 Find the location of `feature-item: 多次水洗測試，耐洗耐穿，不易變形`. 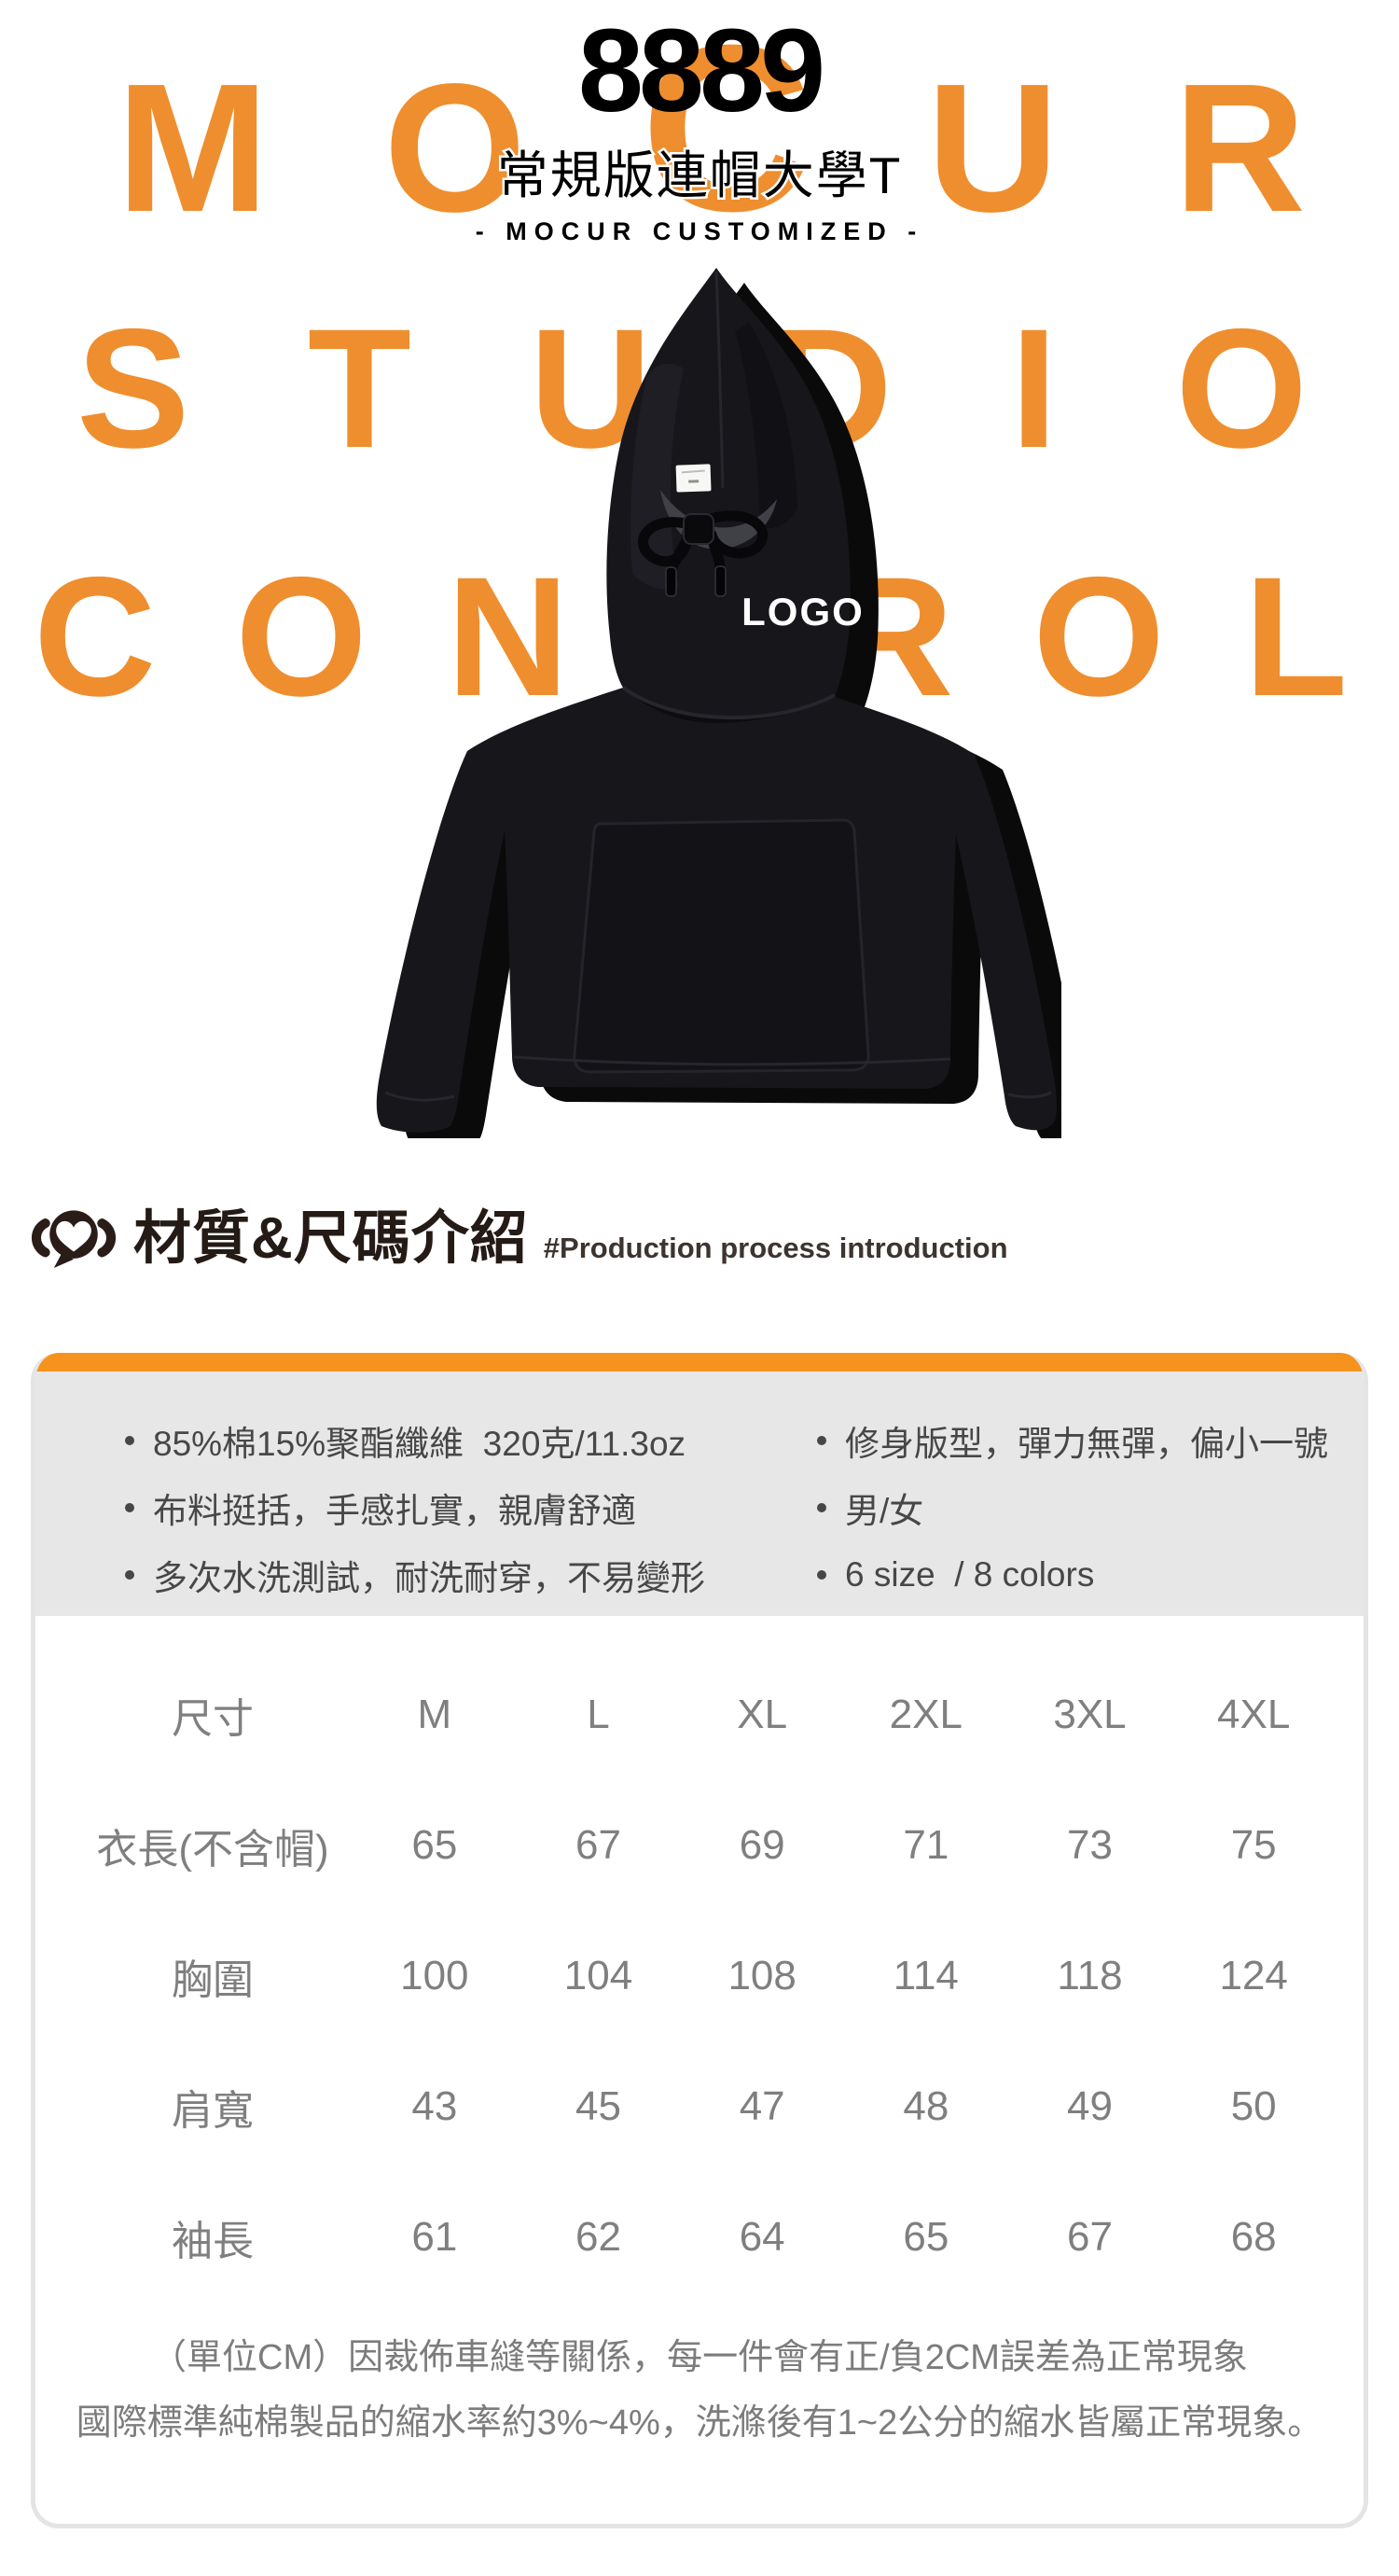

feature-item: 多次水洗測試，耐洗耐穿，不易變形 is located at coordinates (471, 1574).